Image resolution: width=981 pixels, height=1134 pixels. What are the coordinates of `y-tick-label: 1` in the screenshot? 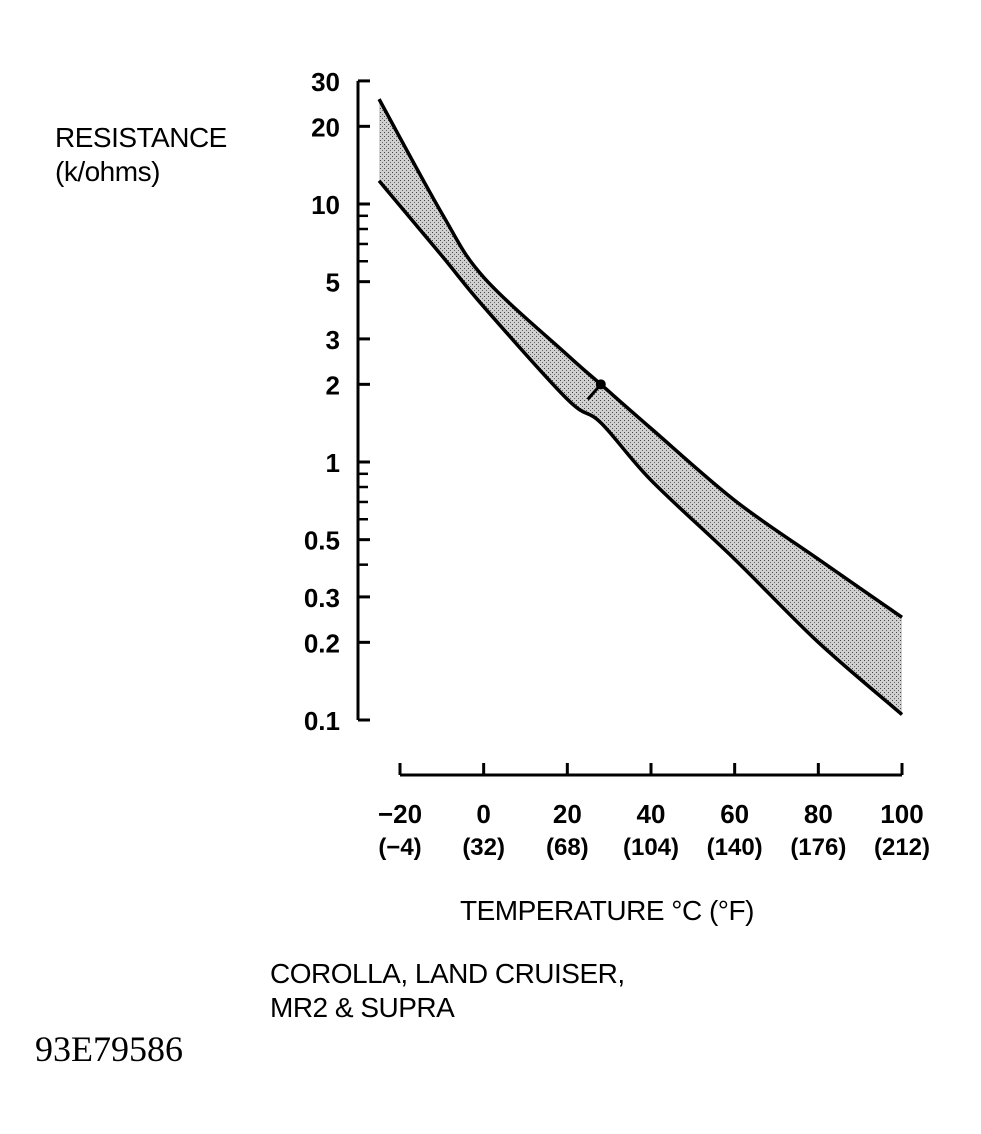 It's located at (333, 463).